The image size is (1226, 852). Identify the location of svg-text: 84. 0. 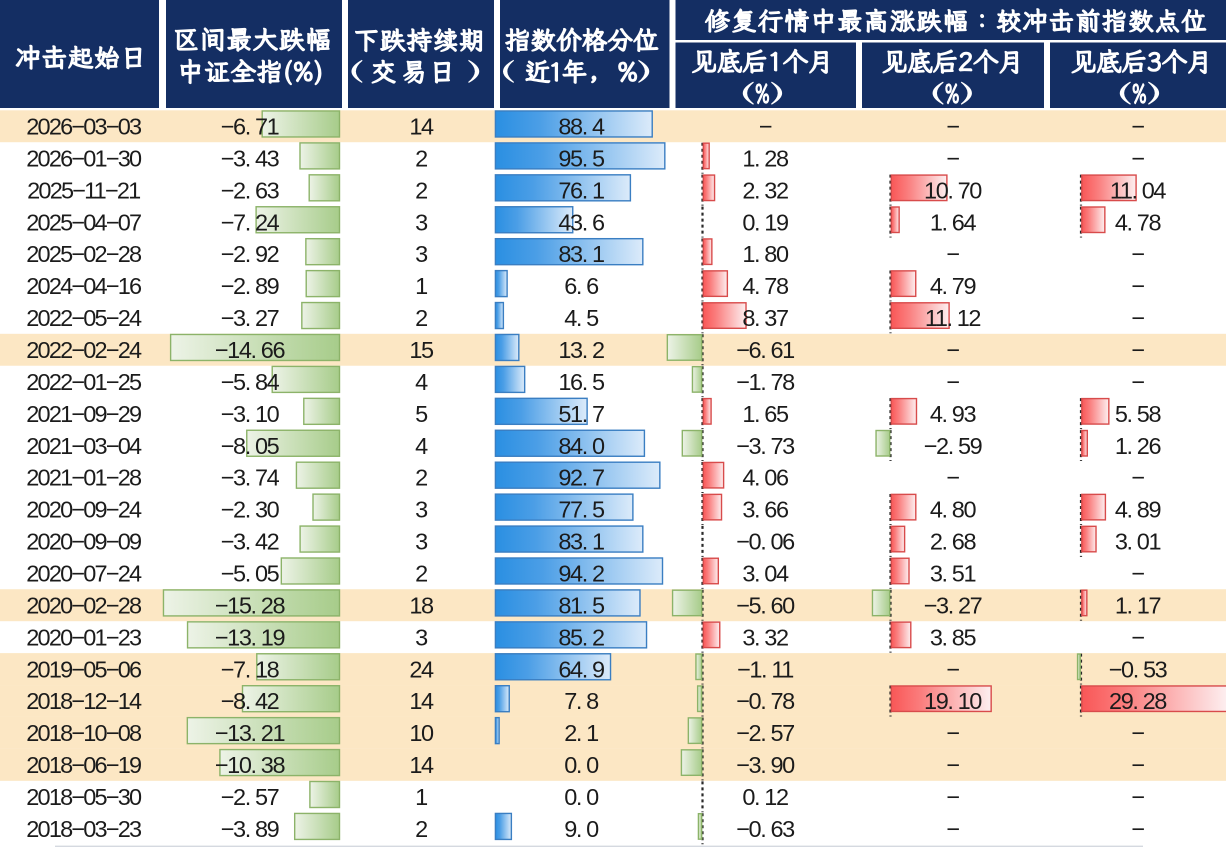
(581, 446).